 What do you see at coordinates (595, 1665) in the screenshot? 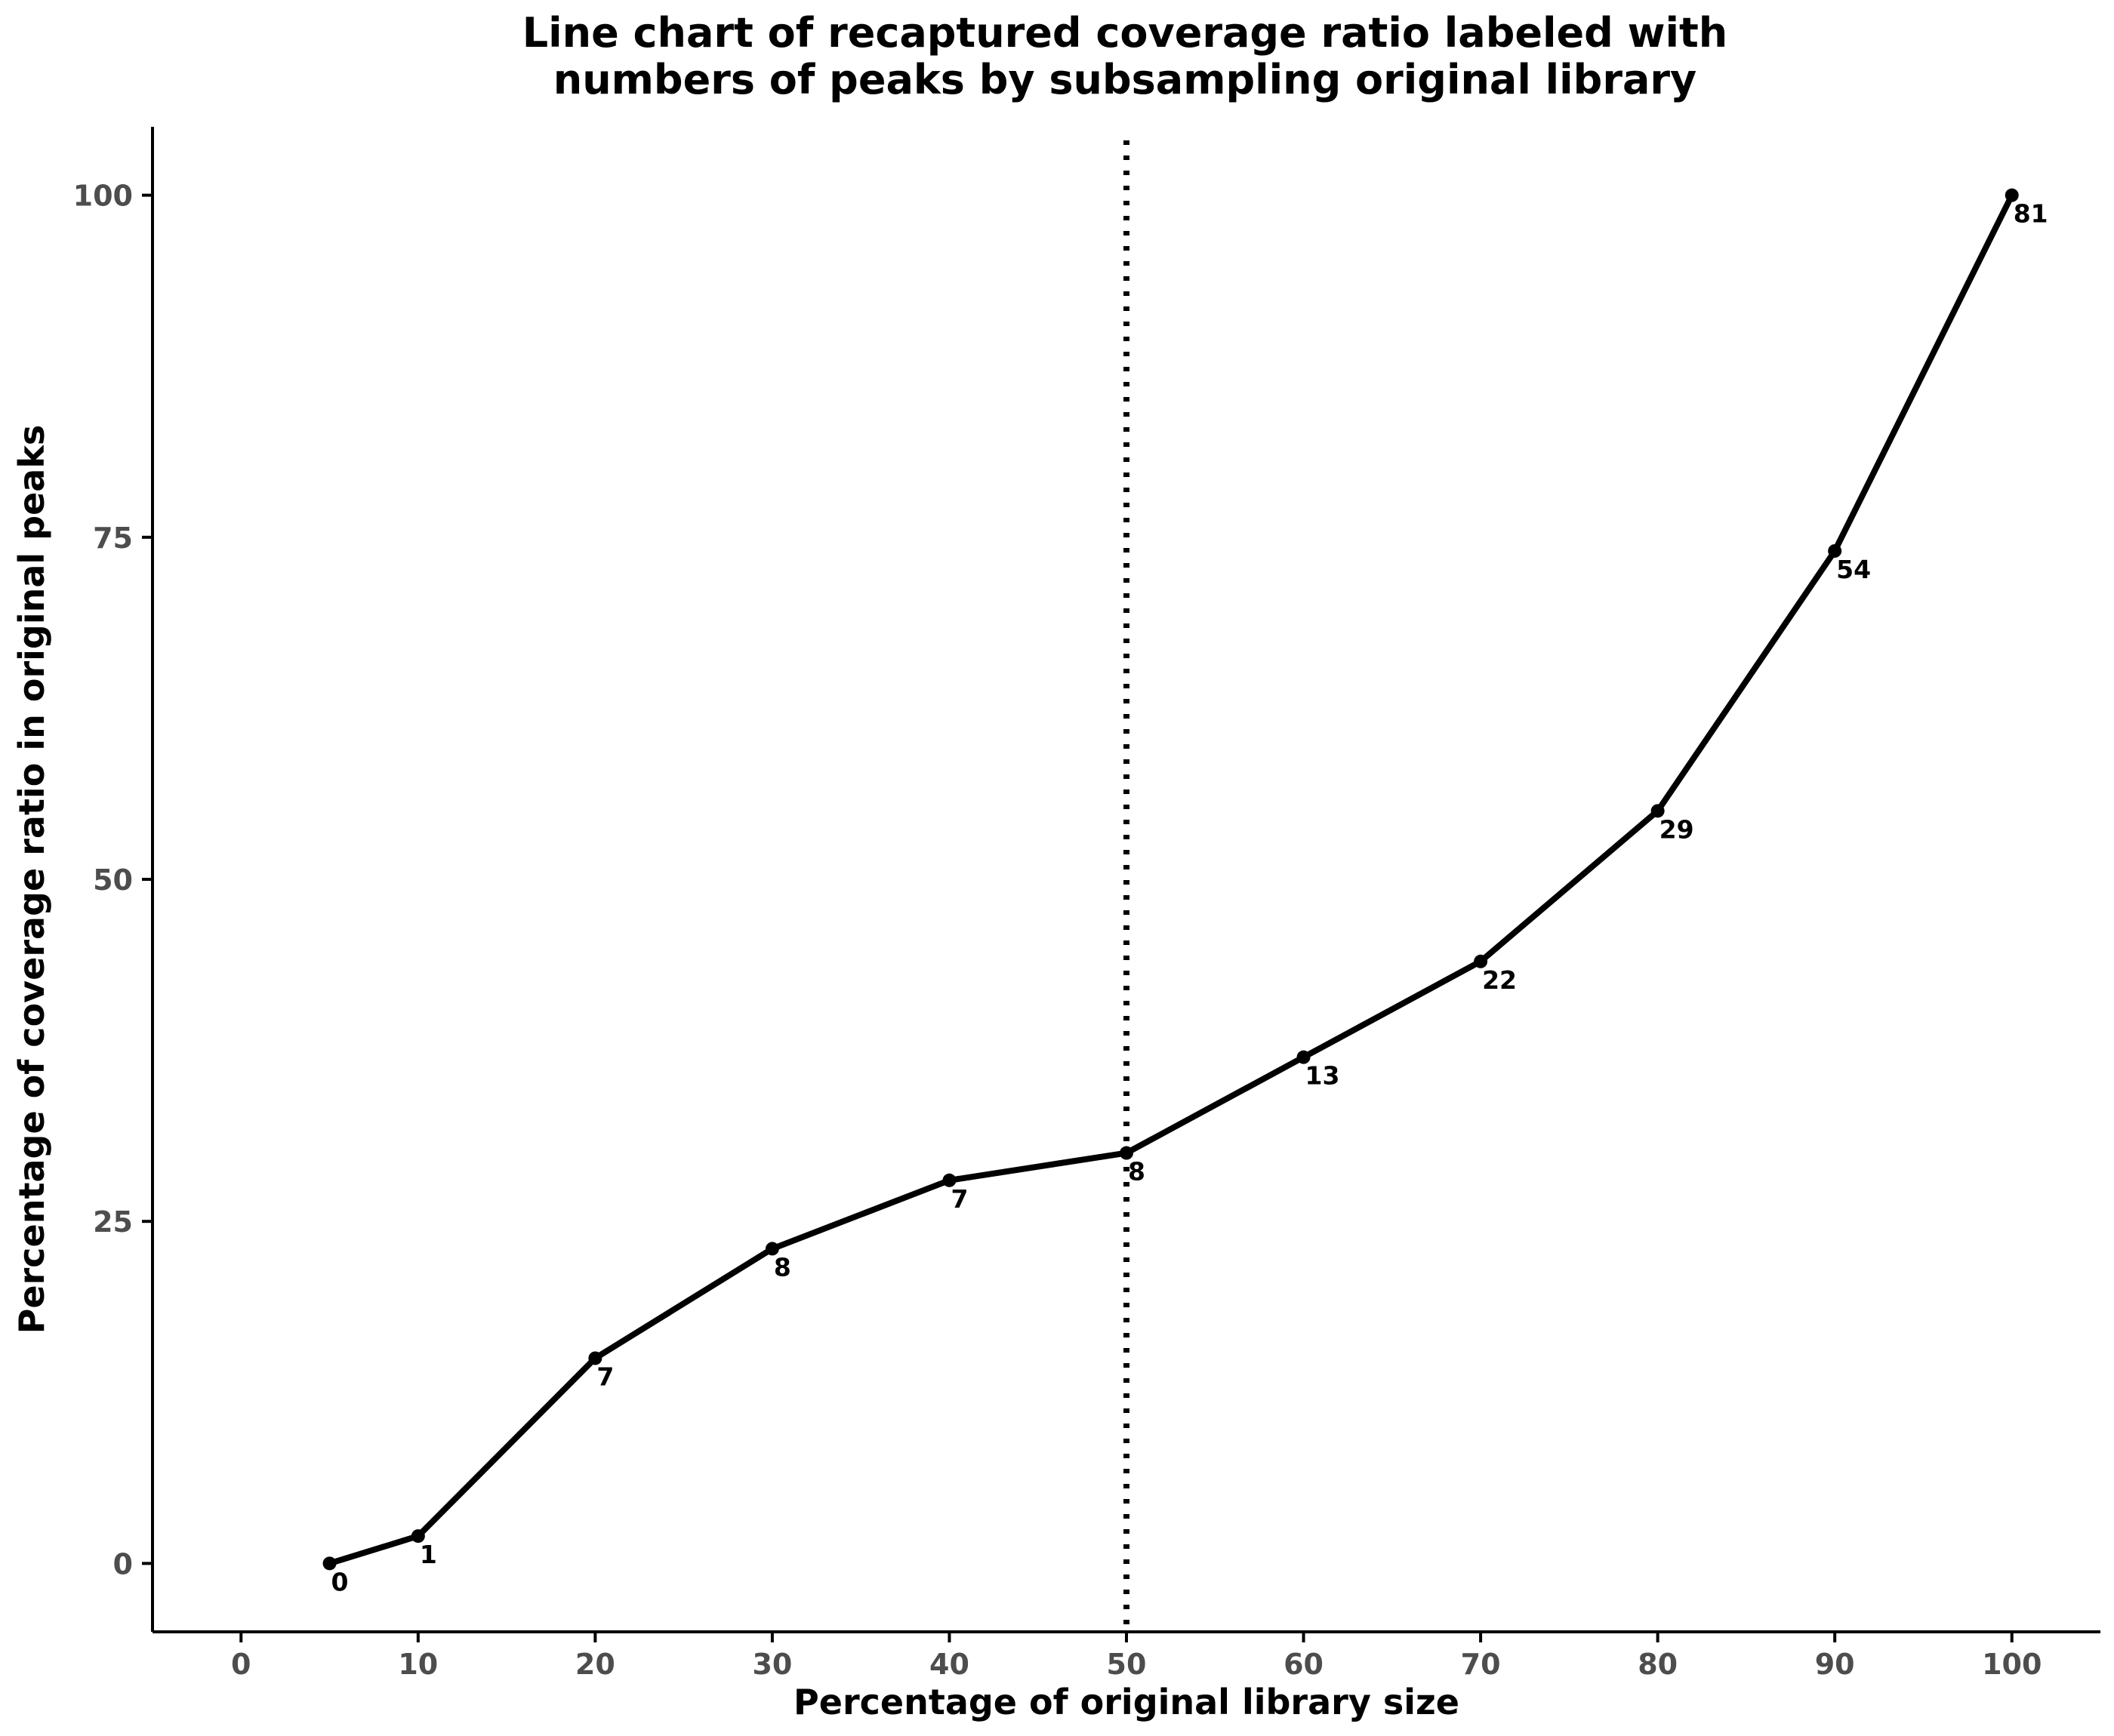
I see `x-tick-label: 20` at bounding box center [595, 1665].